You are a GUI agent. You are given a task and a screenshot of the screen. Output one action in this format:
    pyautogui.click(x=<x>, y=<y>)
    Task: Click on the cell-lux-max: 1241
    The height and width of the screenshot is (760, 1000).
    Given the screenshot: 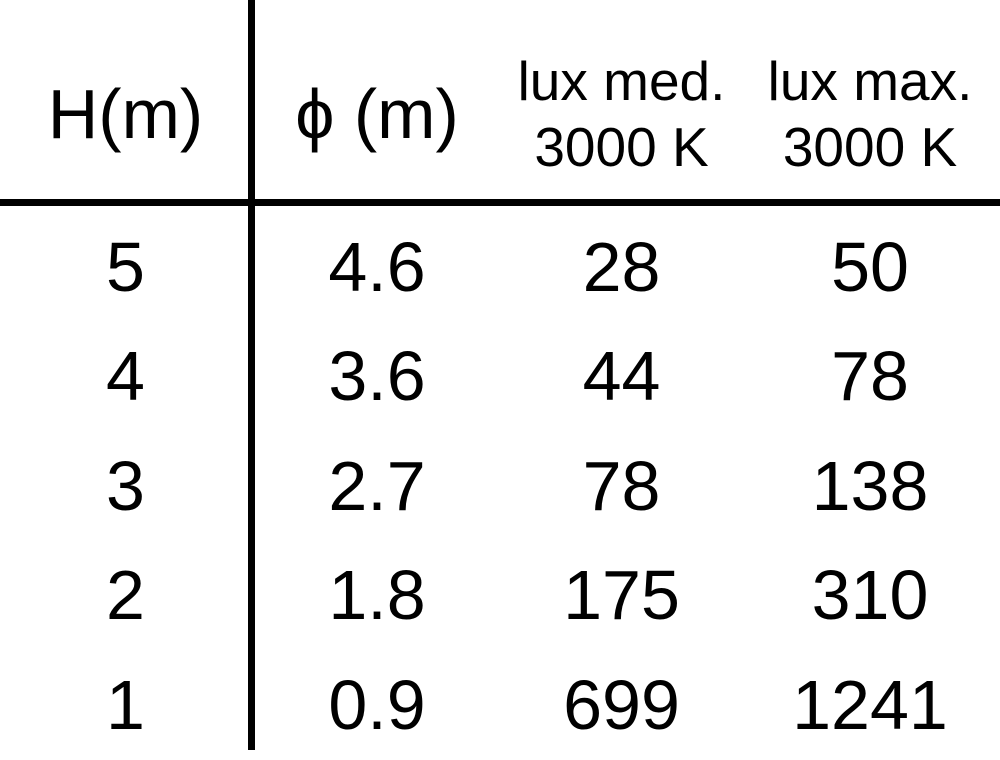 What is the action you would take?
    pyautogui.click(x=870, y=704)
    